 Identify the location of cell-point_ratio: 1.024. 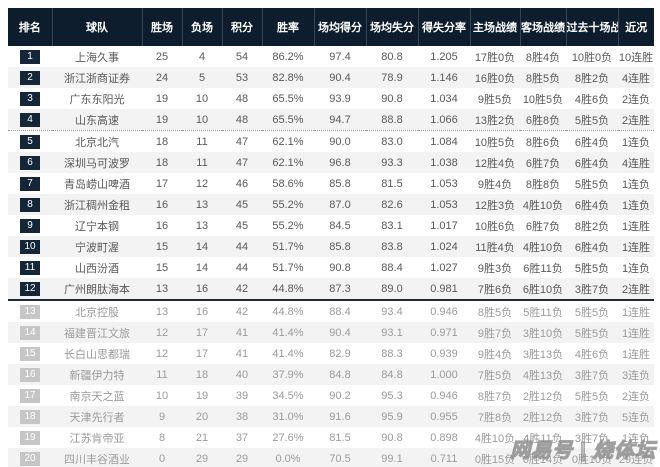
(444, 246).